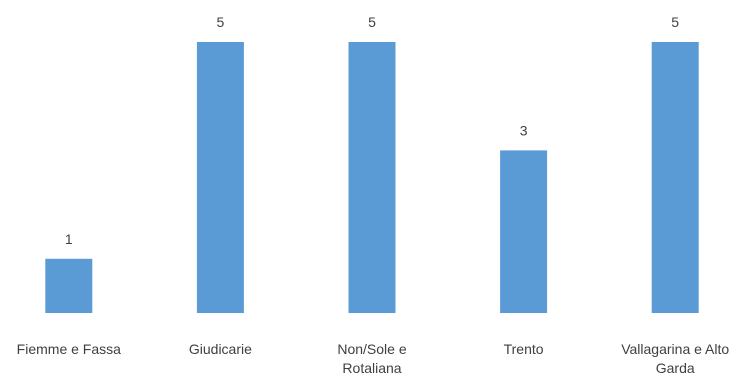  I want to click on category-label: Non/Sole e Rotaliana, so click(371, 358).